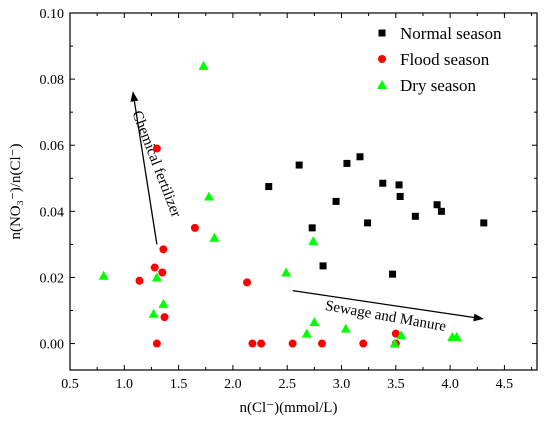  Describe the element at coordinates (386, 316) in the screenshot. I see `sewage-label: Sewage and Manure` at that location.